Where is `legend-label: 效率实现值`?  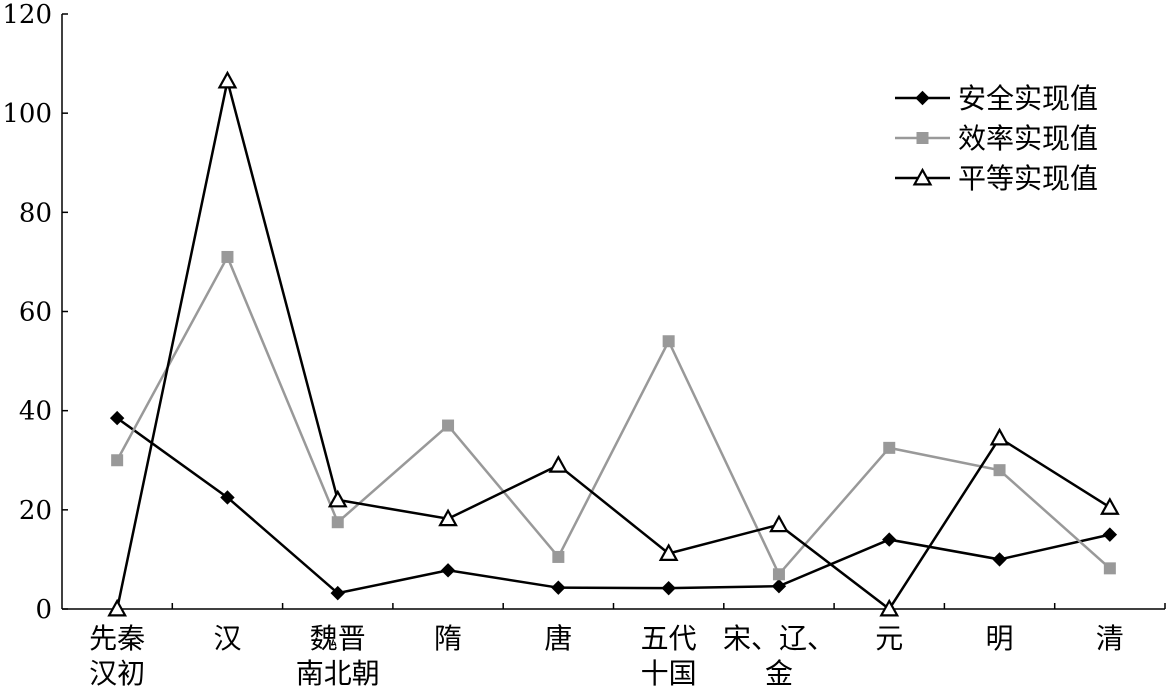
legend-label: 效率实现值 is located at coordinates (1028, 138).